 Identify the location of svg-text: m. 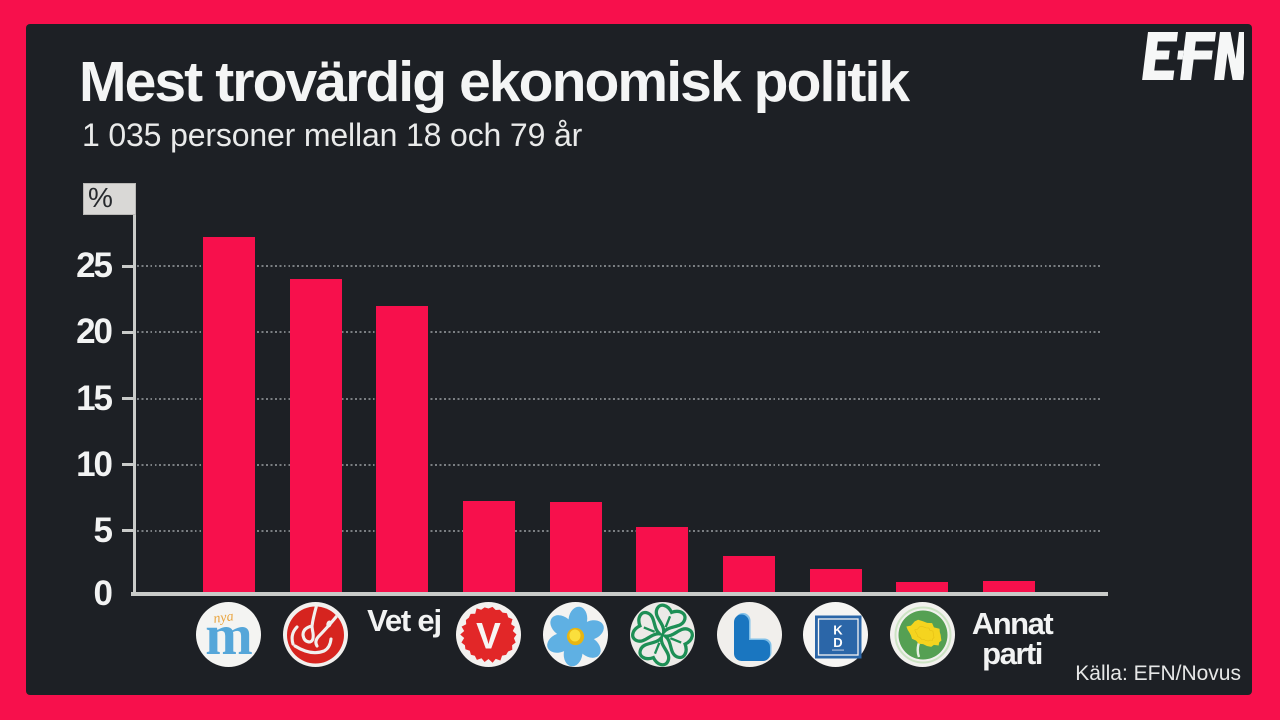
(229, 635).